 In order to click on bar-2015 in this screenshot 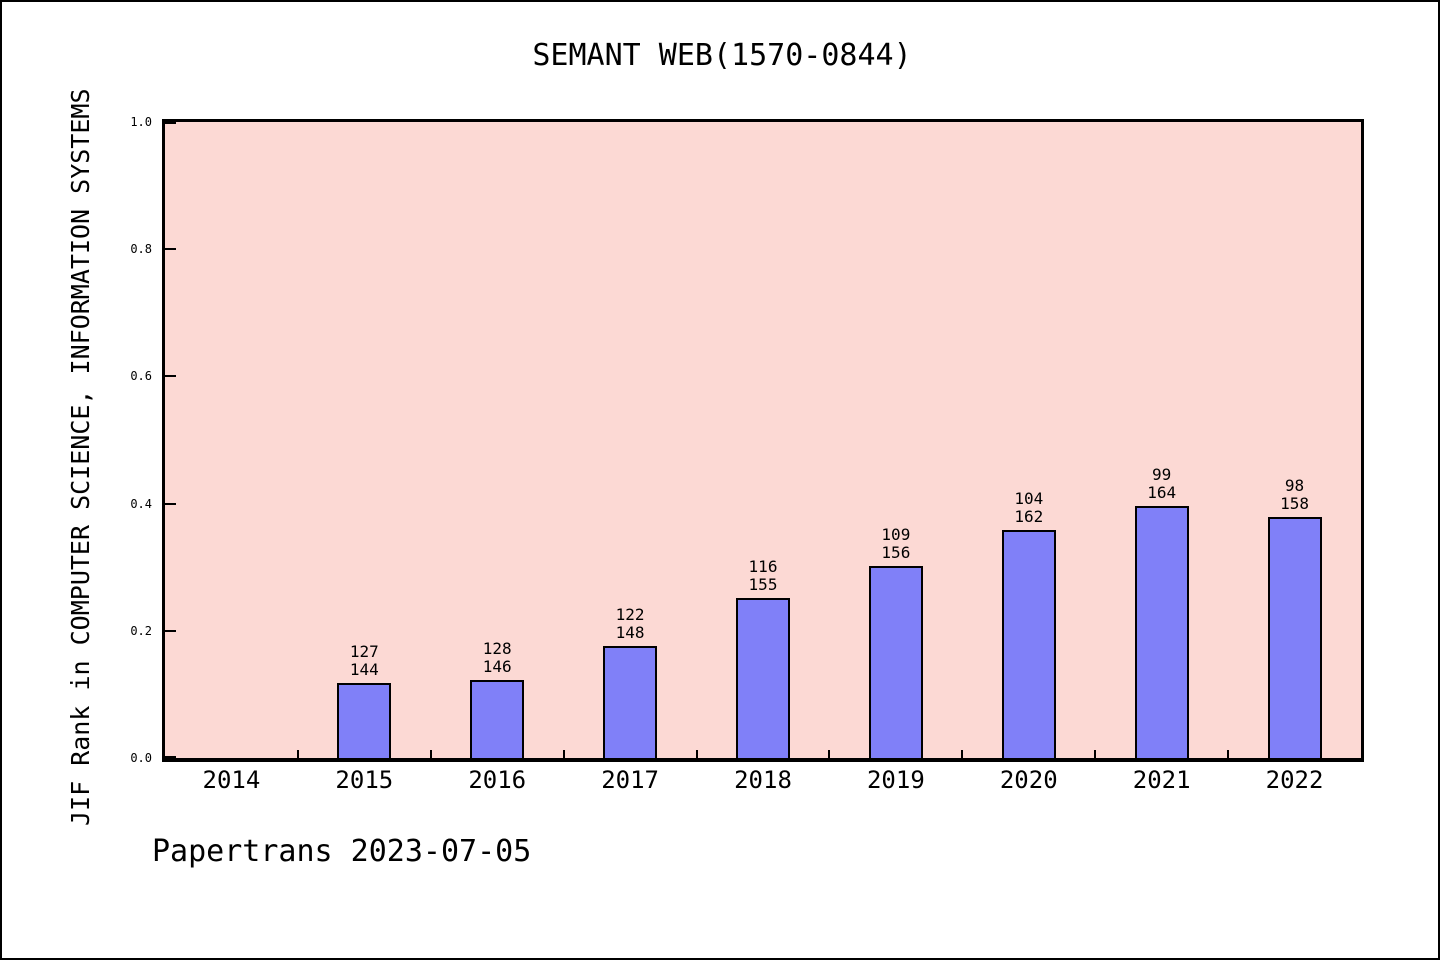, I will do `click(364, 720)`.